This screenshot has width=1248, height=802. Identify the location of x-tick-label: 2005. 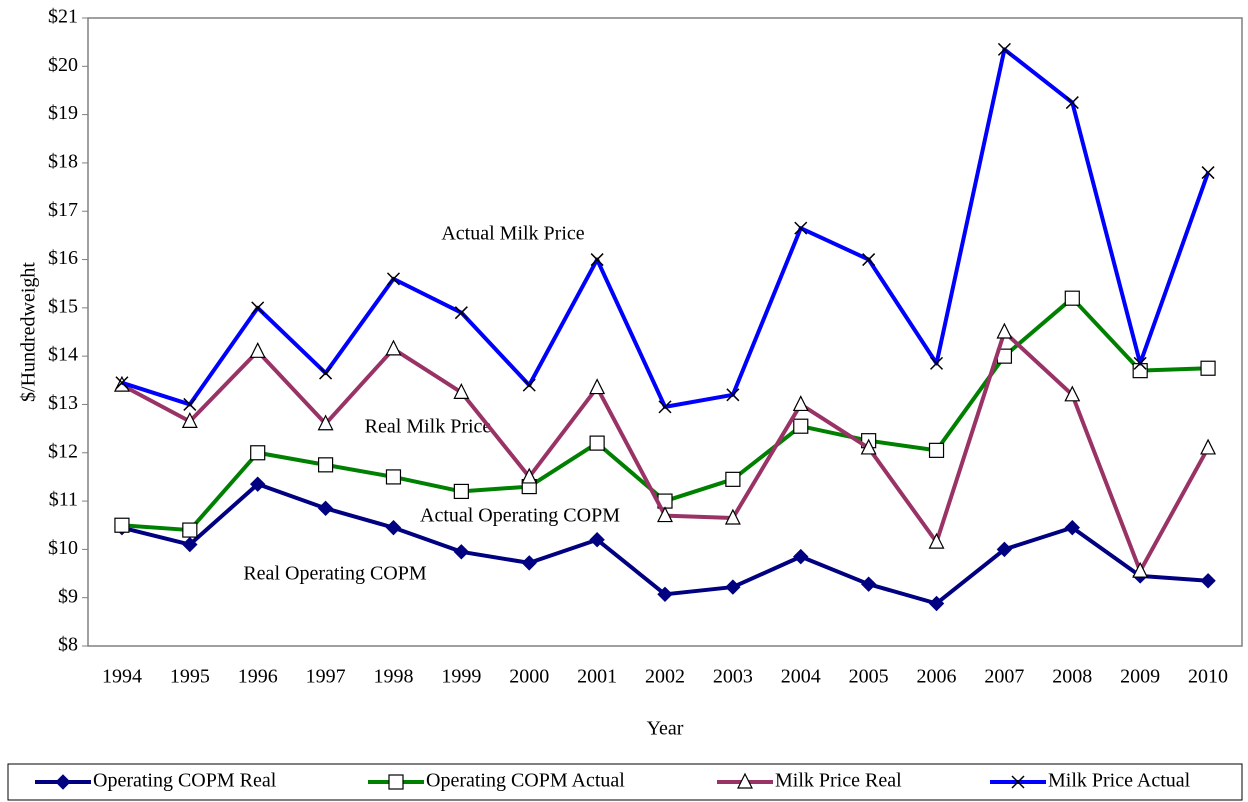
(869, 677).